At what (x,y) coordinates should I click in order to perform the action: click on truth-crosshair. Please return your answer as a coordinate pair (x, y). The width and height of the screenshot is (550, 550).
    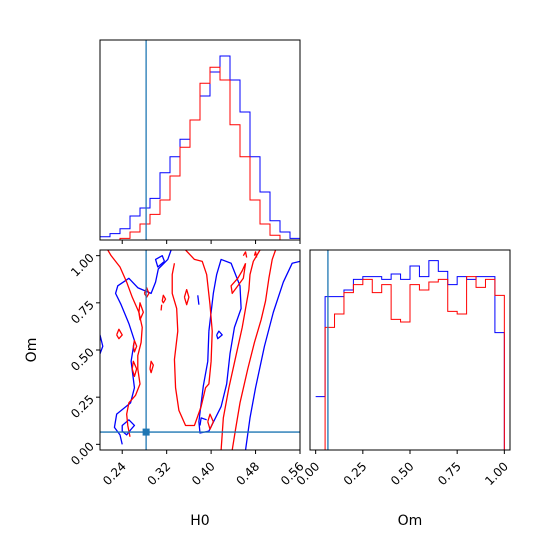
    Looking at the image, I should click on (200, 350).